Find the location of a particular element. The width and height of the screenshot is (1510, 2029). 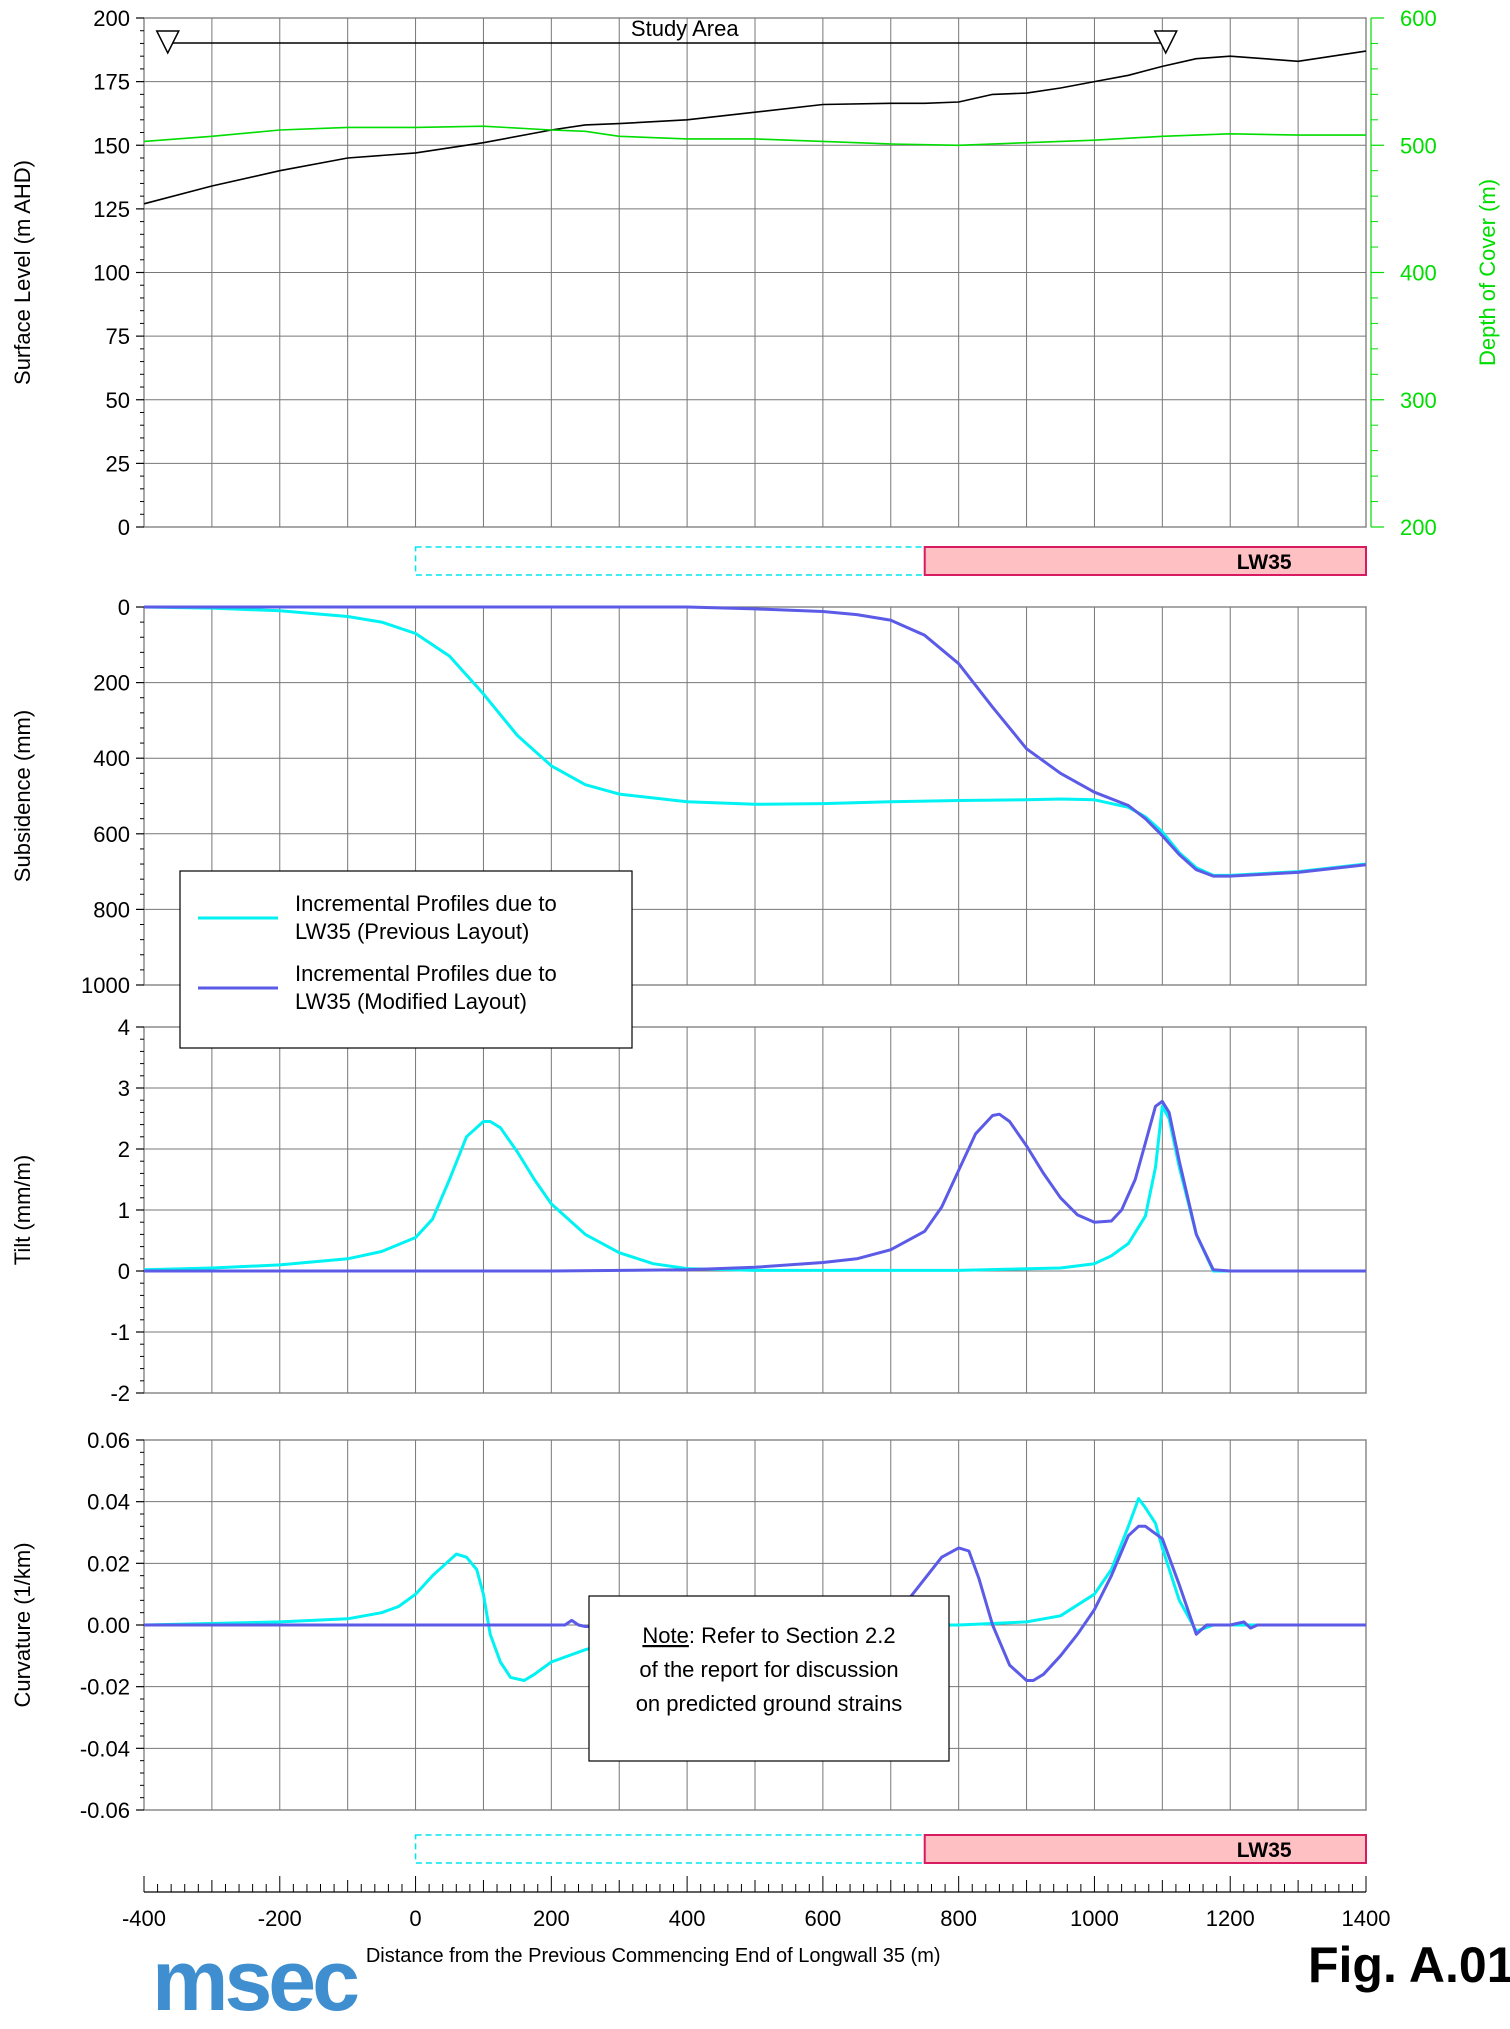

legend-label-2: LW35 (Modified Layout) is located at coordinates (411, 1001).